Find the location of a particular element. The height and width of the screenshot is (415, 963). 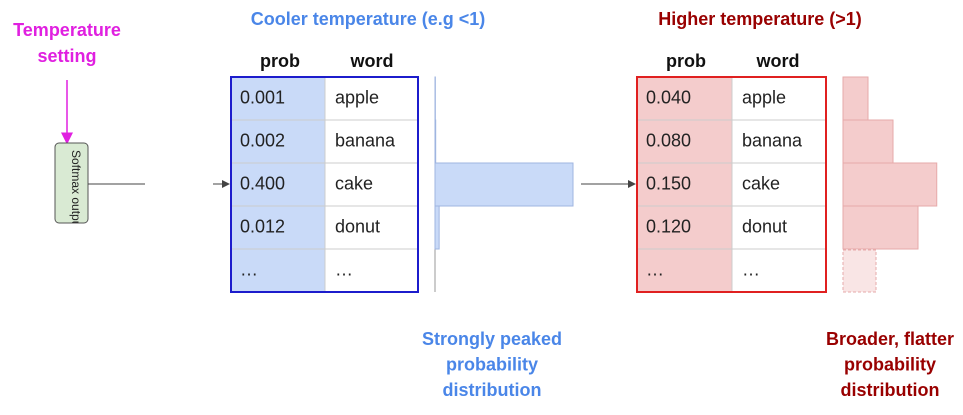

section-title: Cooler temperature (e.g <1) is located at coordinates (368, 19).